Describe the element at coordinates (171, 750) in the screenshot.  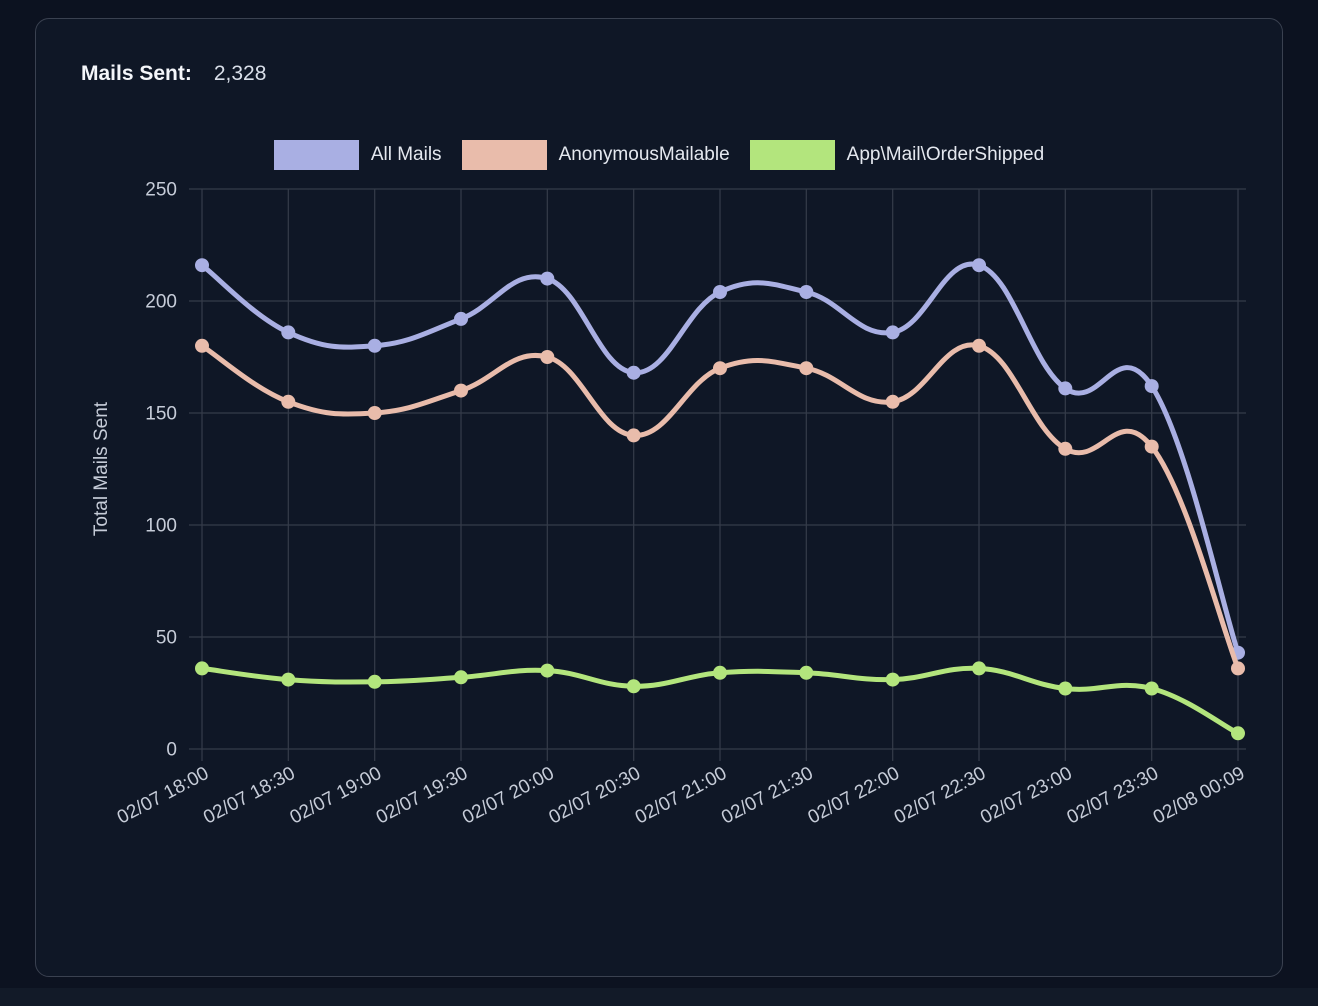
I see `y-tick-label: 0` at that location.